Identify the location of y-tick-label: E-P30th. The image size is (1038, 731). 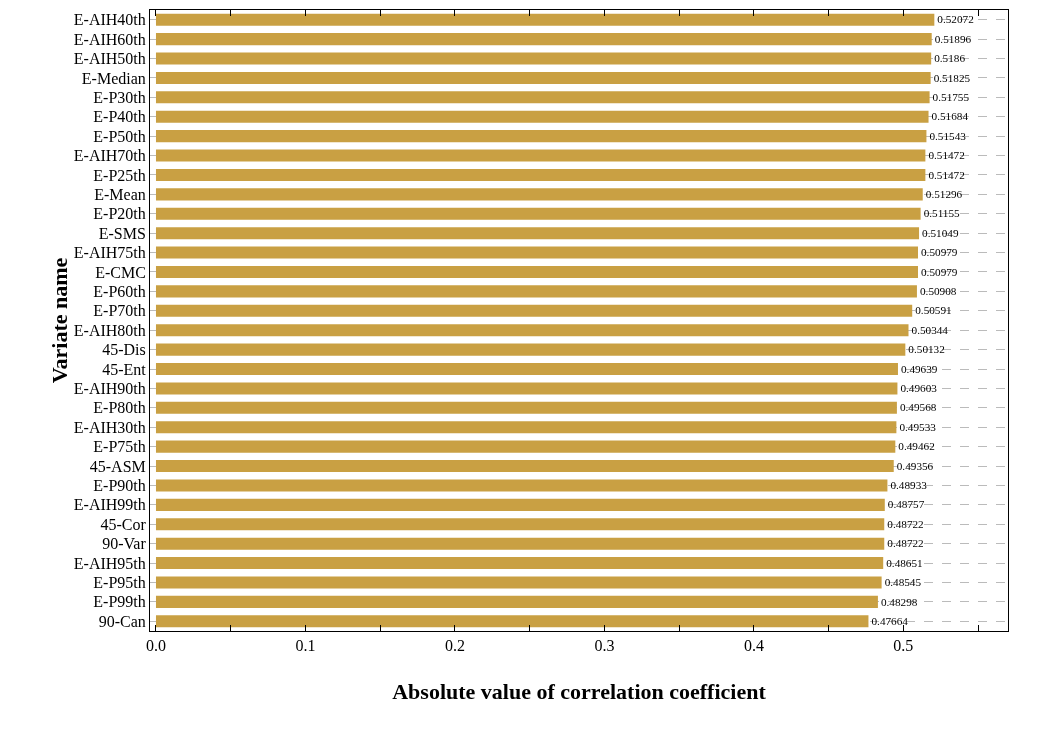
(119, 97).